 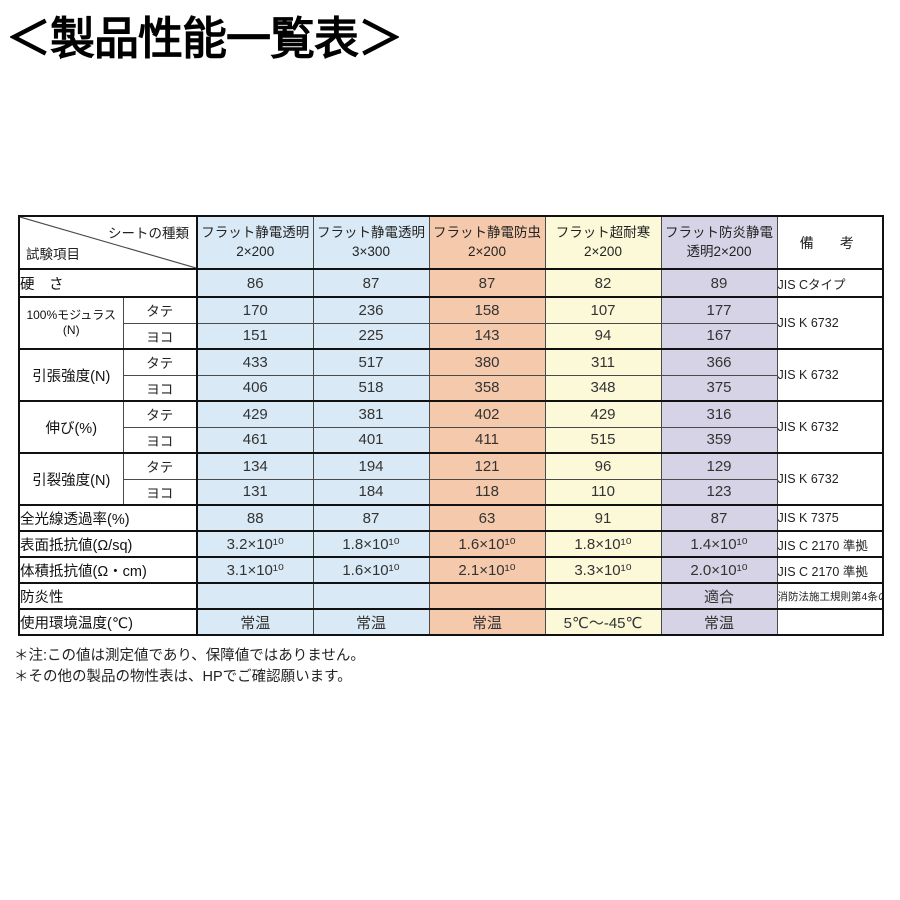 What do you see at coordinates (487, 570) in the screenshot?
I see `data-cell: 2.1×10¹⁰` at bounding box center [487, 570].